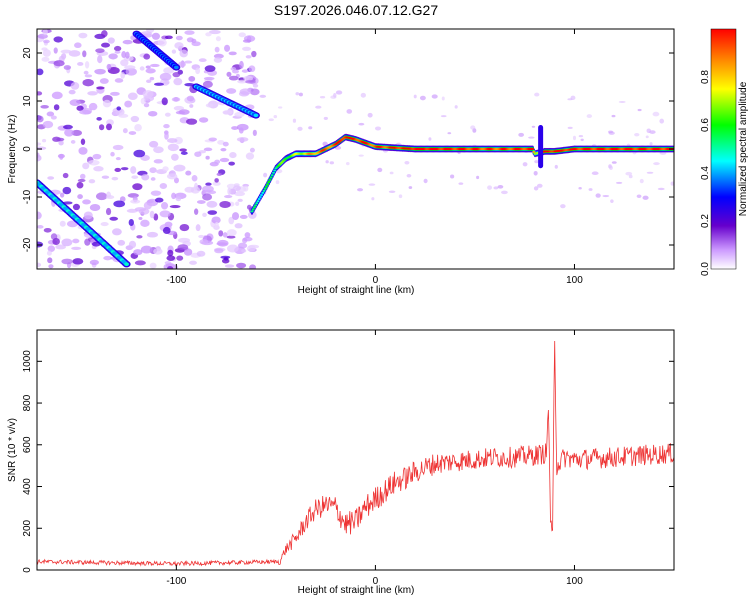 Image resolution: width=750 pixels, height=600 pixels. Describe the element at coordinates (176, 67) in the screenshot. I see `spectrogram-track-point` at that location.